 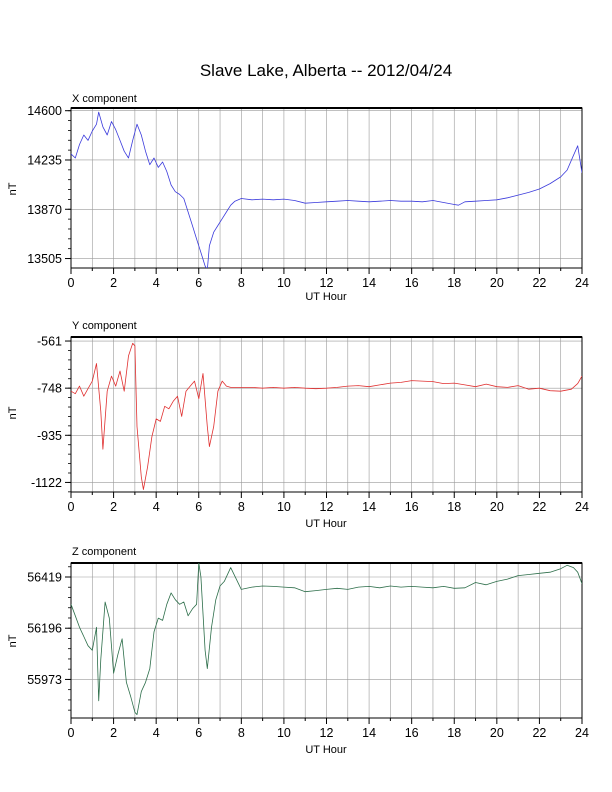 What do you see at coordinates (44, 629) in the screenshot?
I see `y-tick-label: 56196` at bounding box center [44, 629].